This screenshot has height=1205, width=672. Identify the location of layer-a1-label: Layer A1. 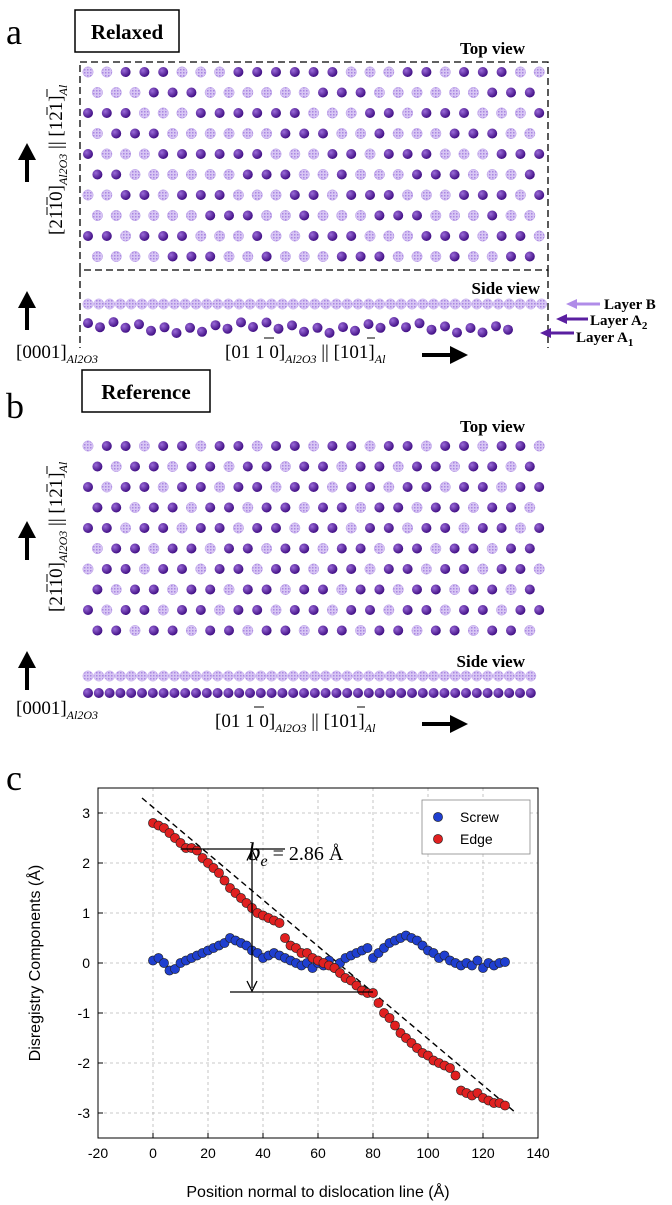
(604, 339).